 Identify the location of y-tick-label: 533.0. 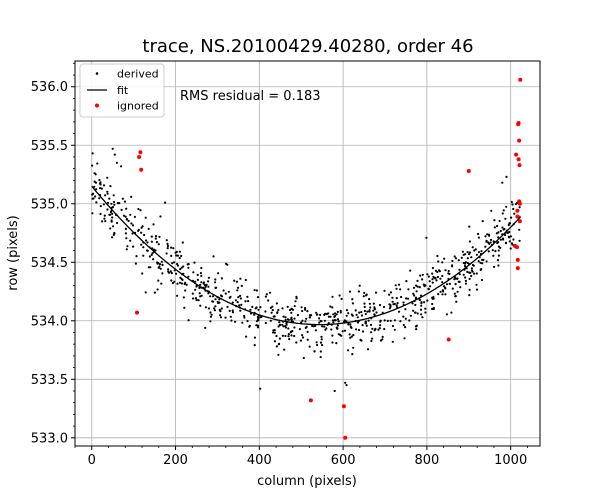
(49, 438).